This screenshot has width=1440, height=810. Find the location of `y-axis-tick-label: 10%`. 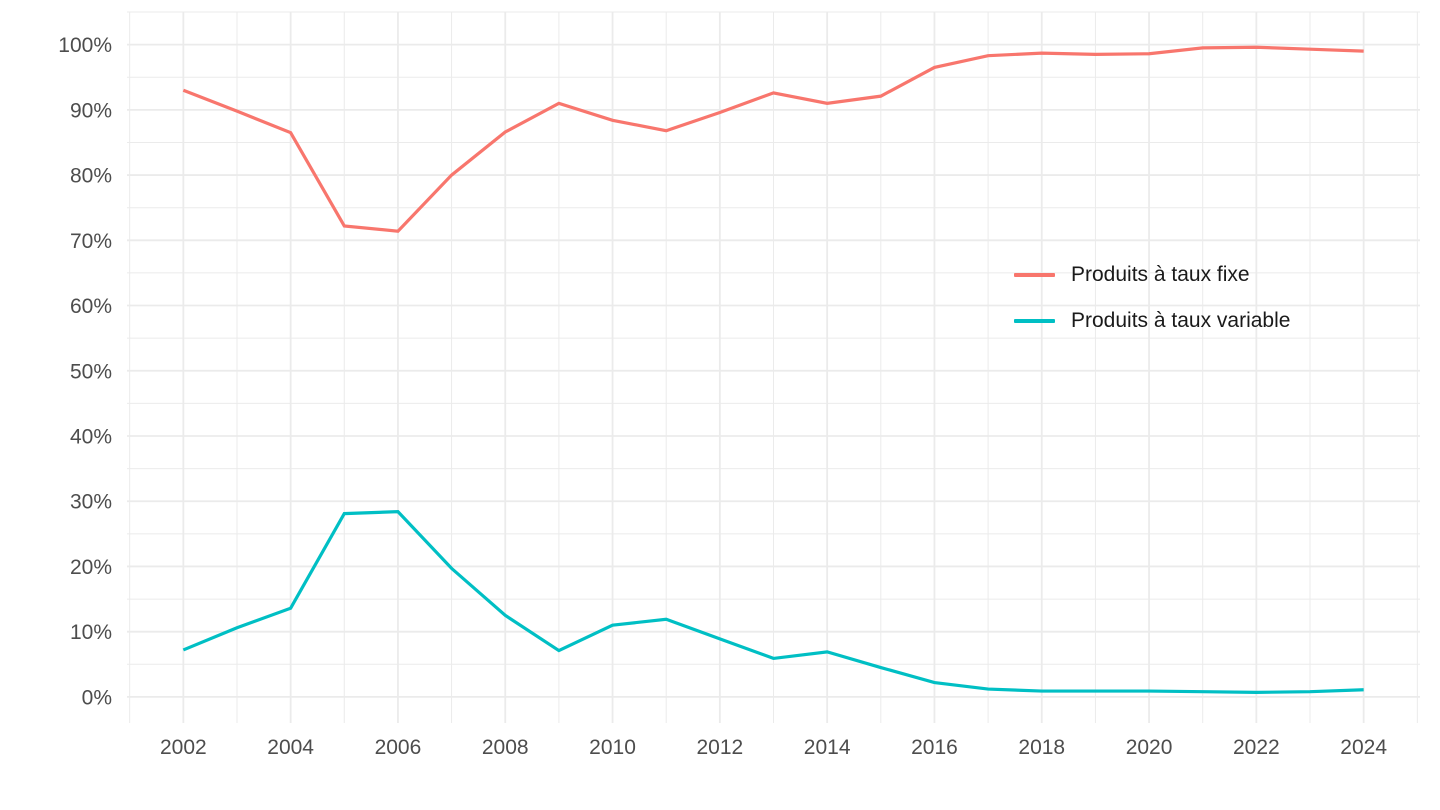

y-axis-tick-label: 10% is located at coordinates (91, 632).